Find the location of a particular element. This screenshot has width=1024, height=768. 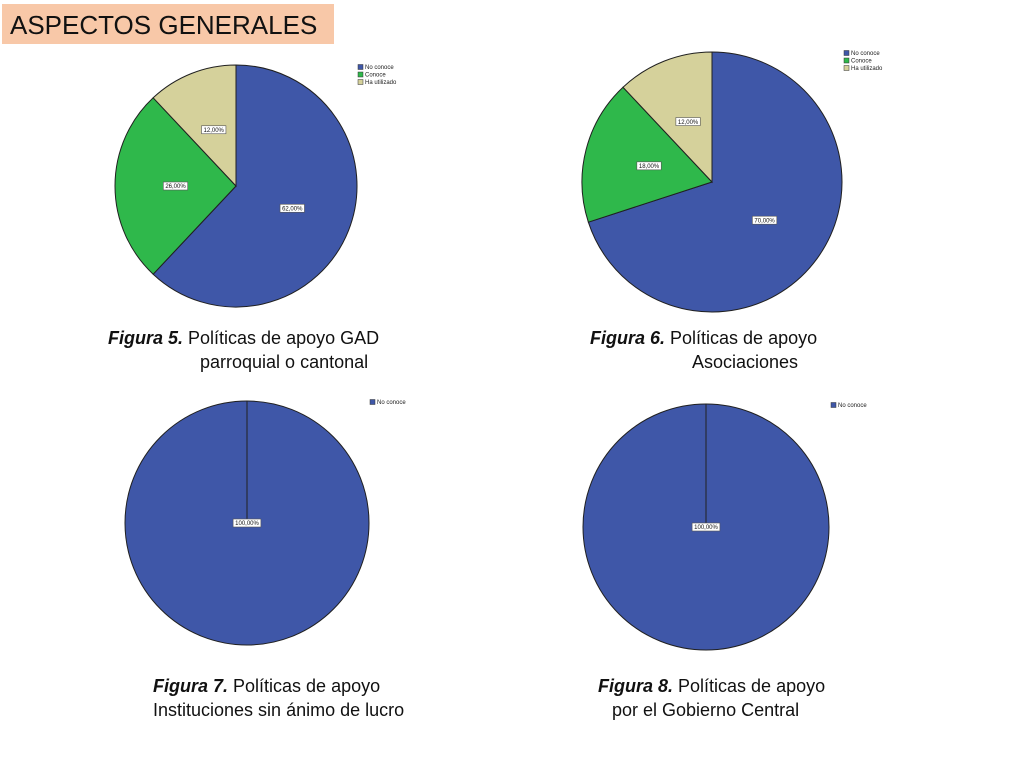

page-title: ASPECTOS GENERALES is located at coordinates (164, 25).